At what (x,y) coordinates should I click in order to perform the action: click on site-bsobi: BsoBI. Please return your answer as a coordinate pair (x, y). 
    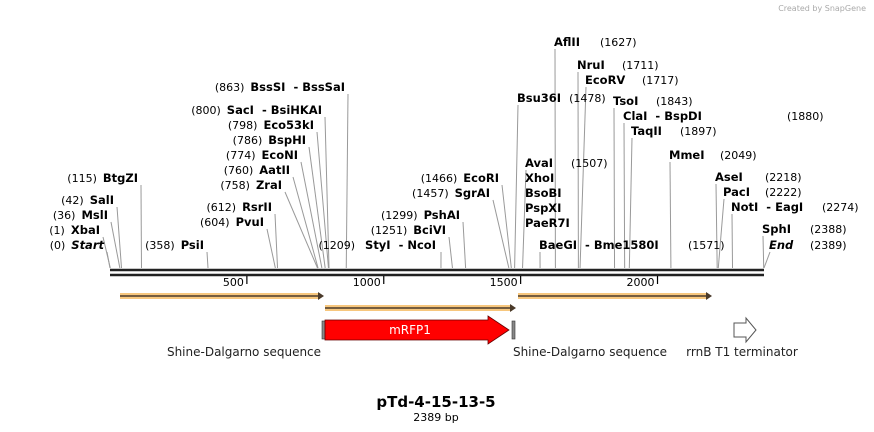
    Looking at the image, I should click on (543, 193).